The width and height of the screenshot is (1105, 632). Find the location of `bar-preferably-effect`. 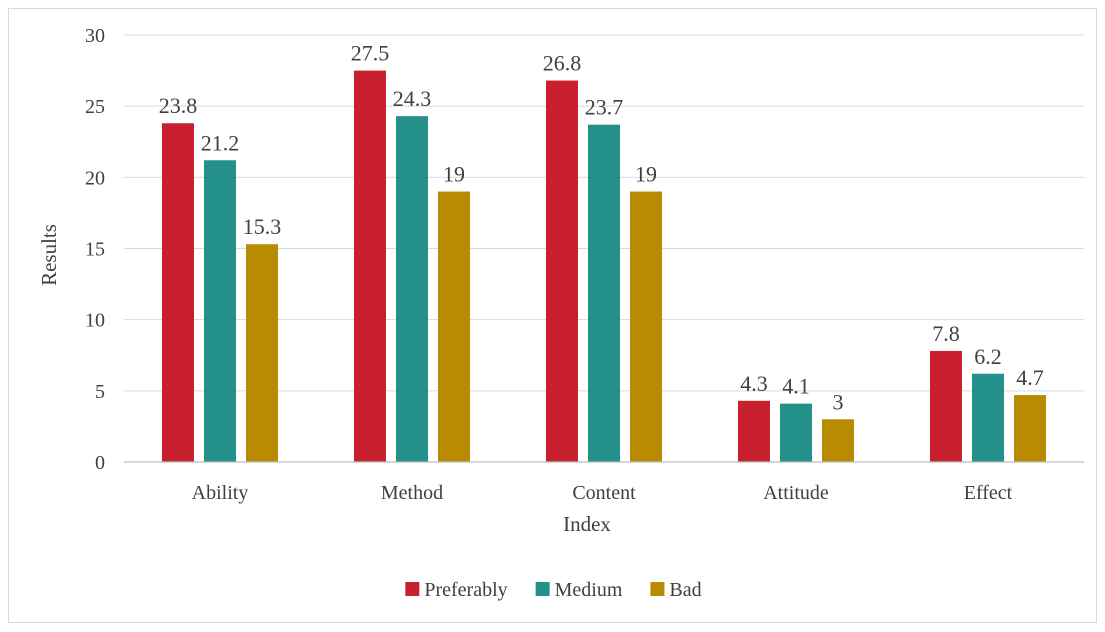

bar-preferably-effect is located at coordinates (946, 406).